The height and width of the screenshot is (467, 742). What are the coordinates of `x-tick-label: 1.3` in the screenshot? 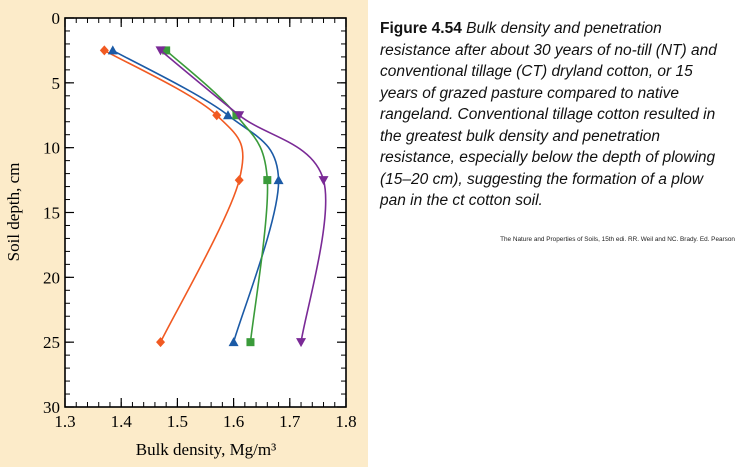 It's located at (64, 421).